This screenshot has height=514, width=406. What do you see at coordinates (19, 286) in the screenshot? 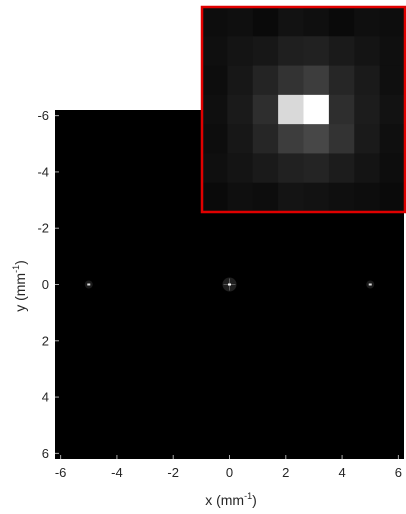
I see `y-axis-label: y (mm-1)` at bounding box center [19, 286].